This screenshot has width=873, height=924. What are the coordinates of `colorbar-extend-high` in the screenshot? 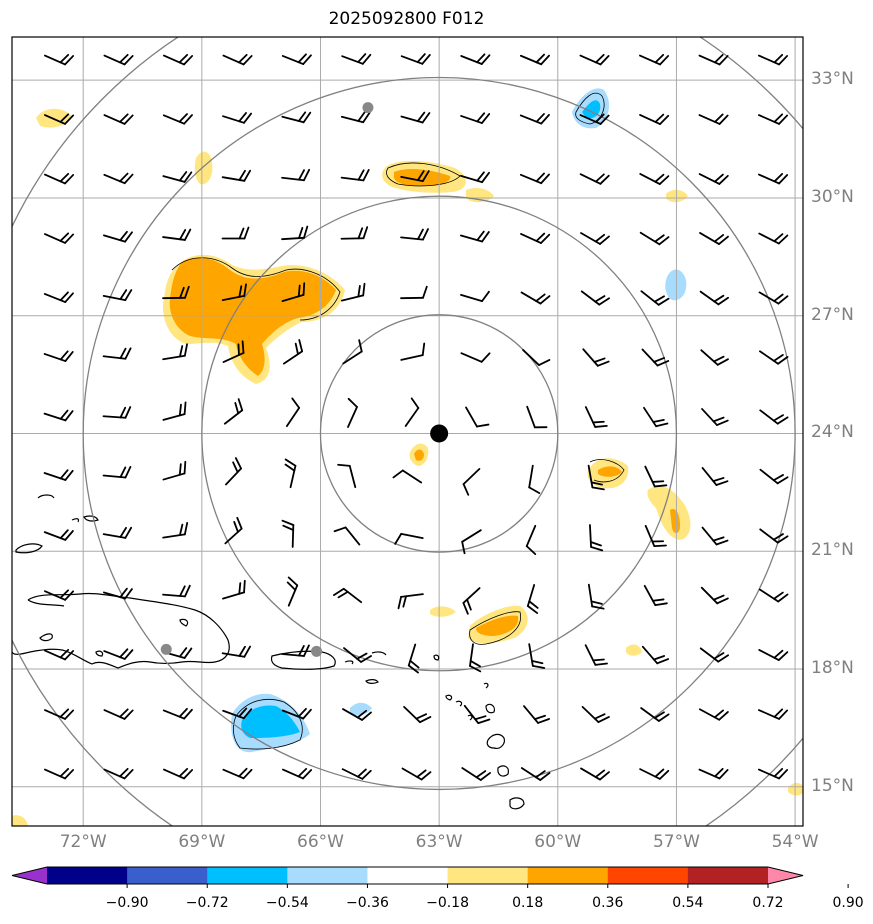 It's located at (785, 875).